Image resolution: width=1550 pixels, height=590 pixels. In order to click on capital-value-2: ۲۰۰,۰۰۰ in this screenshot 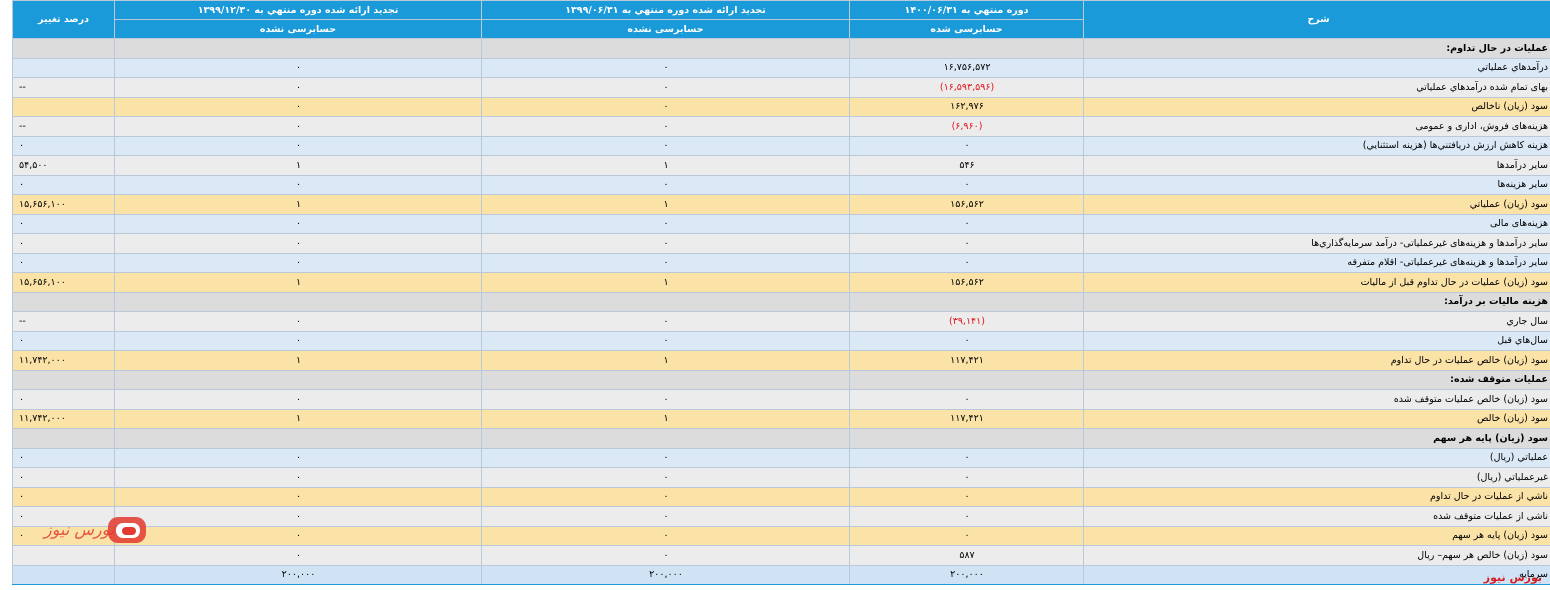, I will do `click(665, 574)`.